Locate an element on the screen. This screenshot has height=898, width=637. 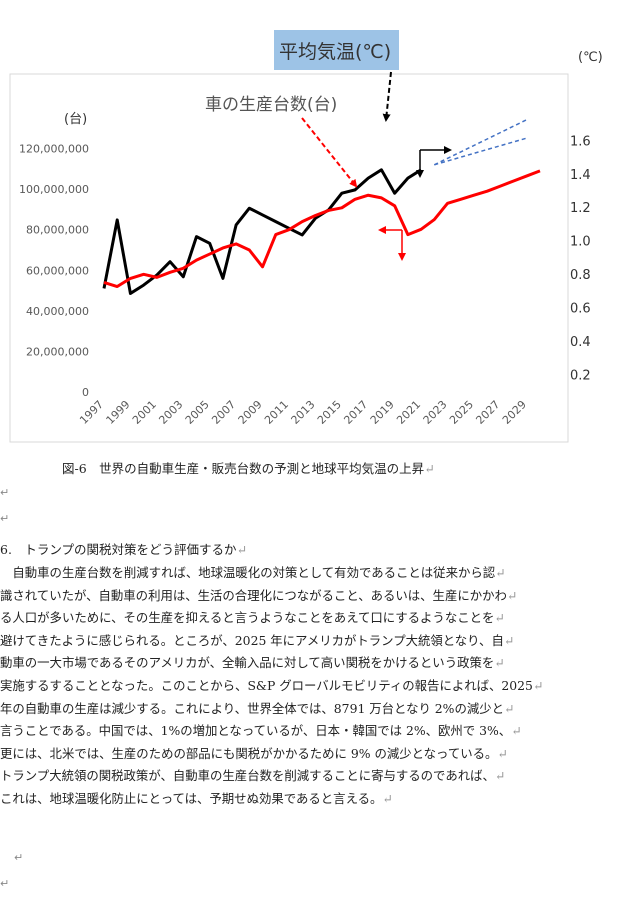
right-tick-label: 1.4 is located at coordinates (580, 175).